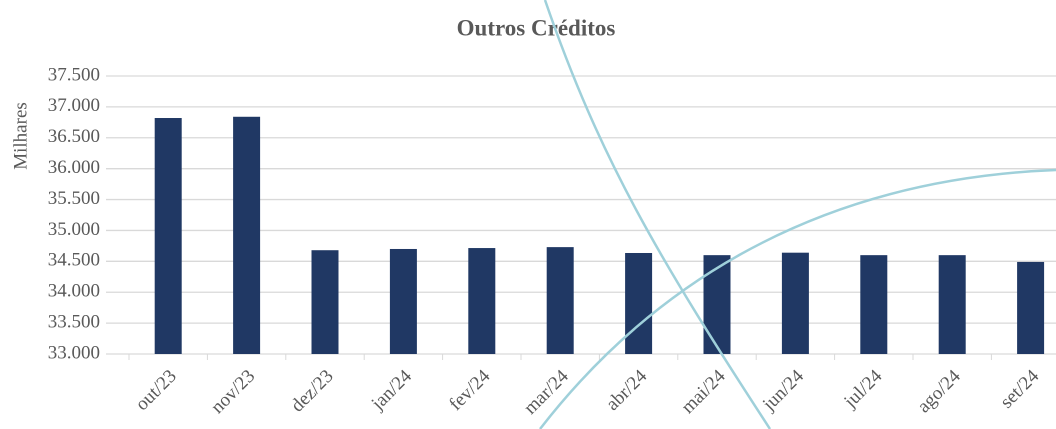 The image size is (1056, 429). Describe the element at coordinates (74, 198) in the screenshot. I see `y-tick-label: 35.500` at that location.